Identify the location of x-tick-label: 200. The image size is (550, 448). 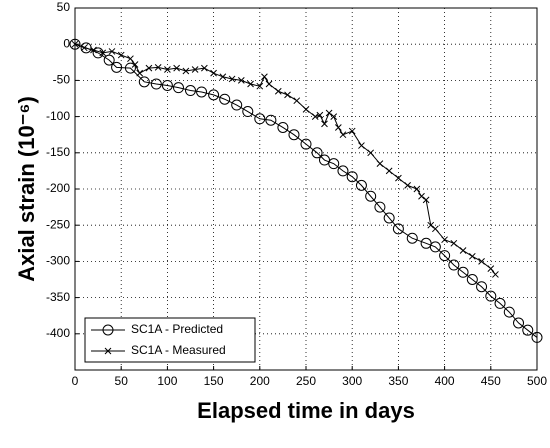
(260, 381).